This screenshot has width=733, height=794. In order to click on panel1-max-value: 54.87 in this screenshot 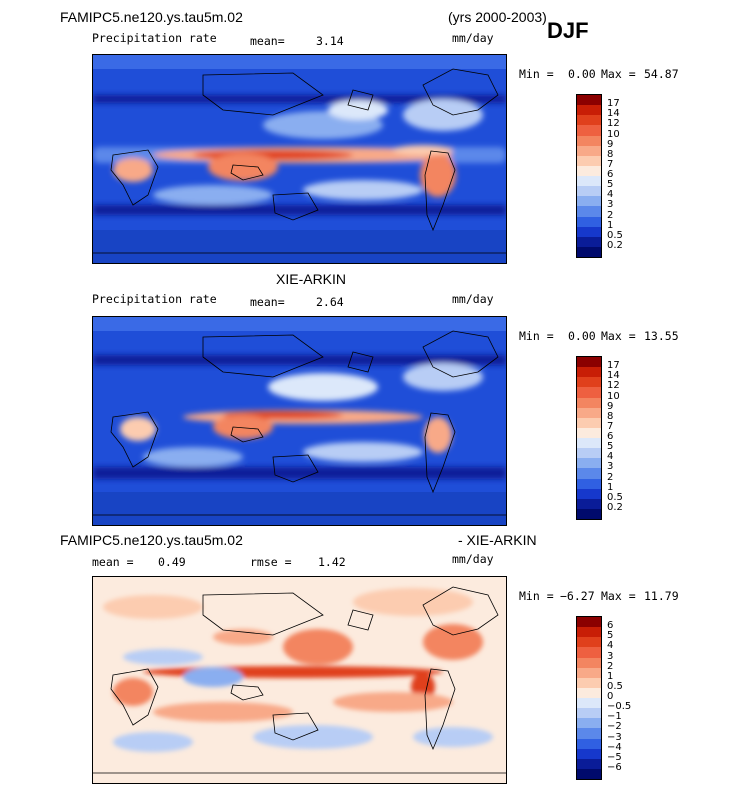, I will do `click(661, 74)`.